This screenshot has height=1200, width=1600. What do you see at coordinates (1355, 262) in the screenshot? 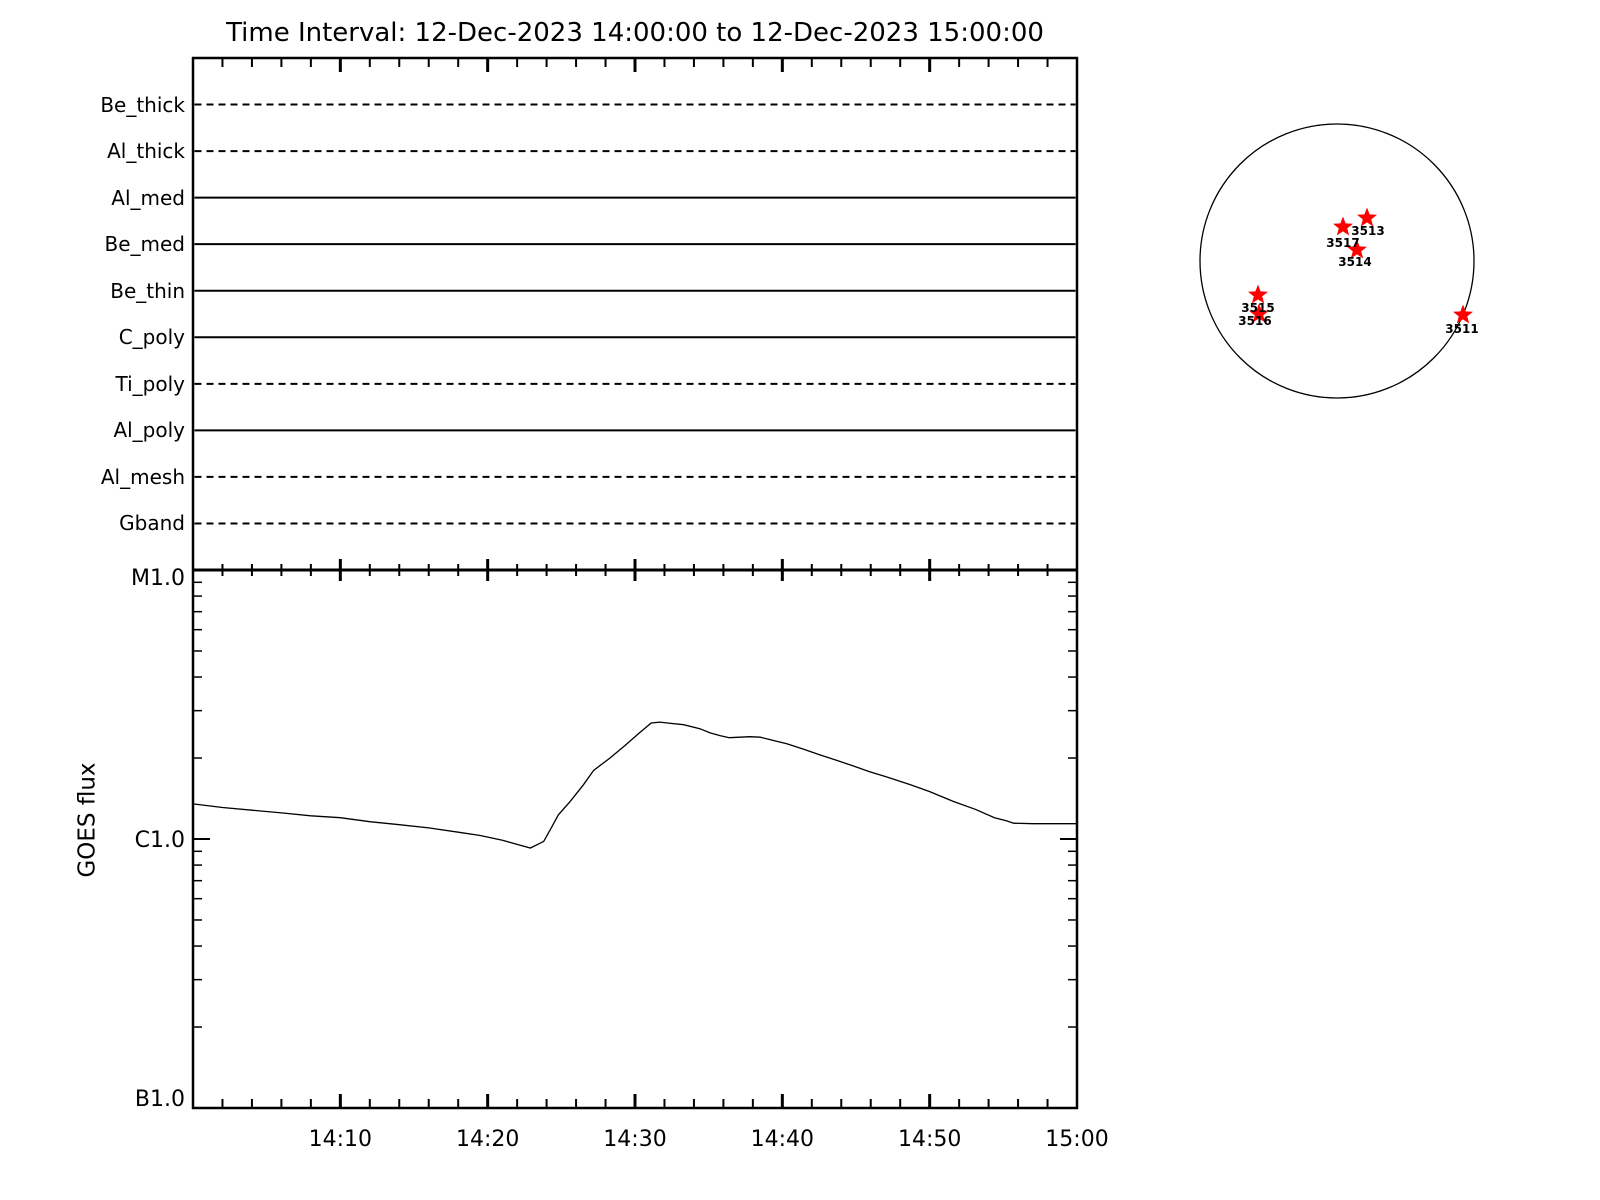
I see `active-region-label-3514: 3514` at bounding box center [1355, 262].